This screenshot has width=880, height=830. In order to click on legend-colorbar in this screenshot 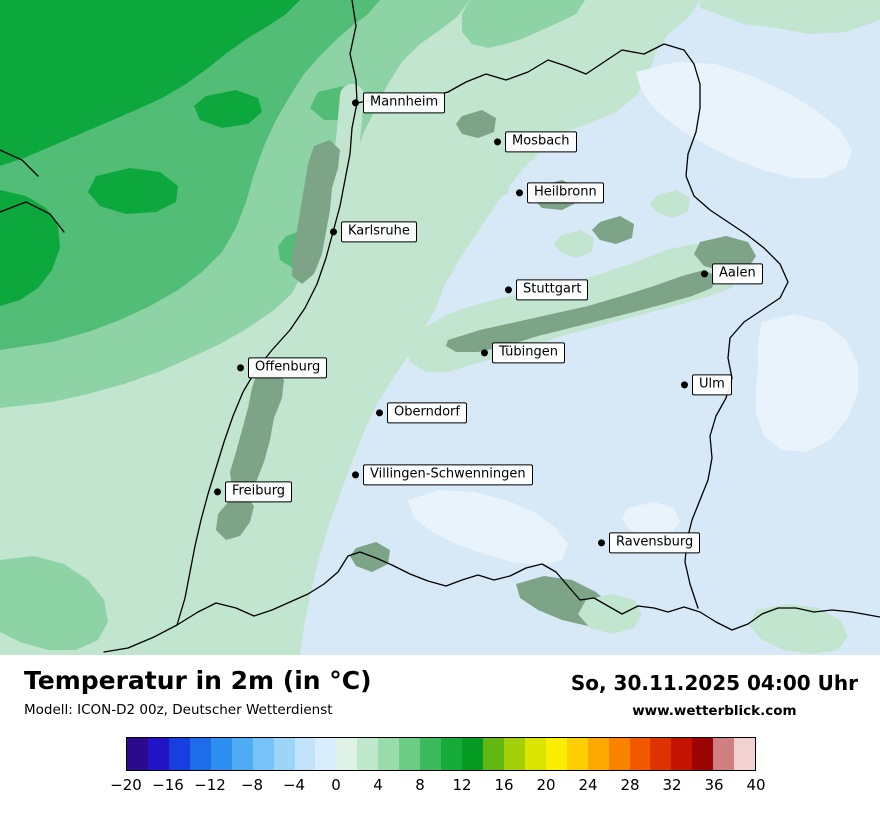, I will do `click(441, 754)`.